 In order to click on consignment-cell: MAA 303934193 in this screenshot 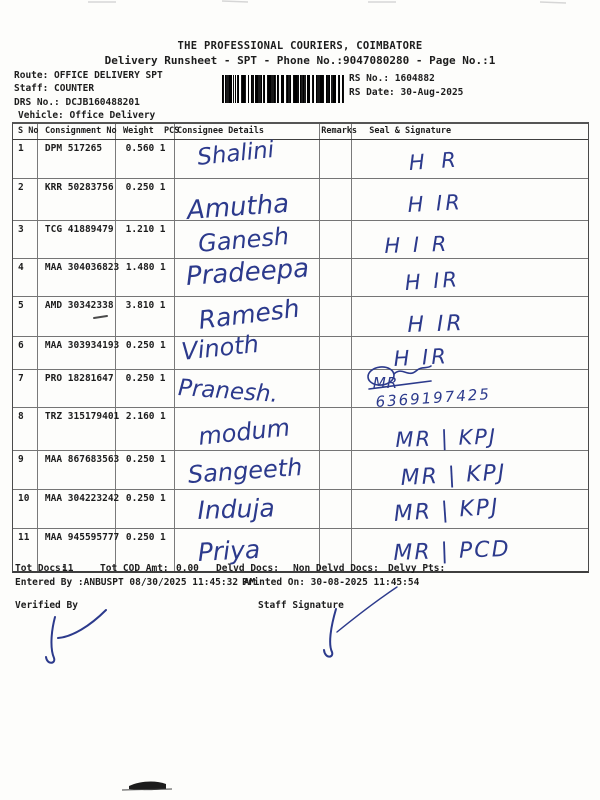, I will do `click(78, 353)`.